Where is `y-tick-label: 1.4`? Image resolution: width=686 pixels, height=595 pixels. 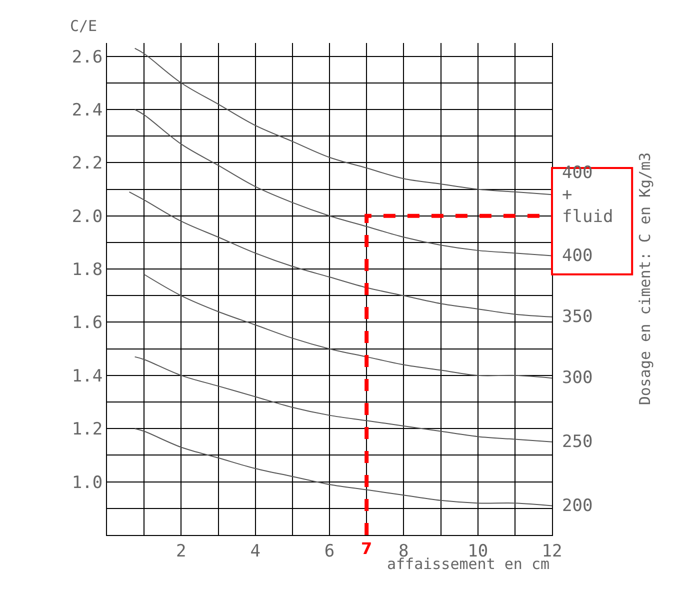
y-tick-label: 1.4 is located at coordinates (87, 376).